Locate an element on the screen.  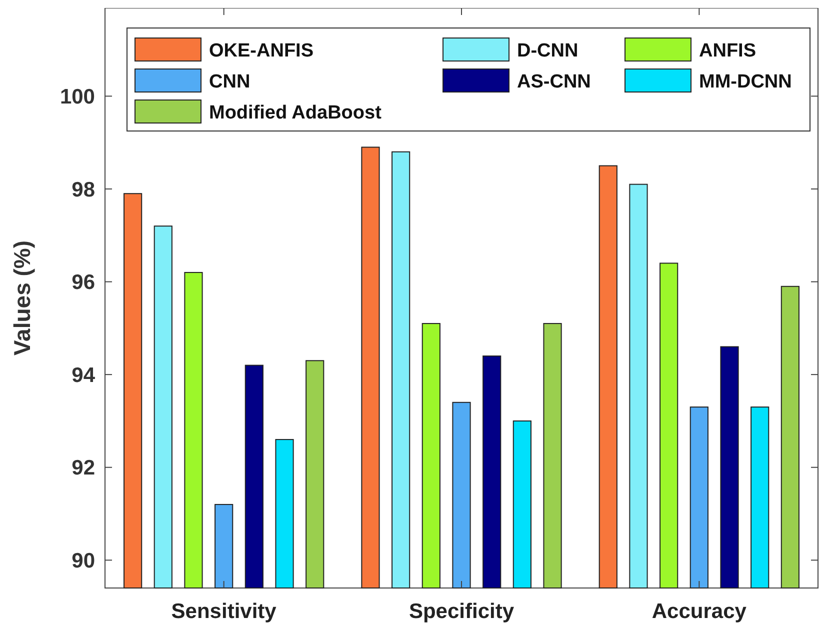
x-tick-label: Accuracy is located at coordinates (699, 611).